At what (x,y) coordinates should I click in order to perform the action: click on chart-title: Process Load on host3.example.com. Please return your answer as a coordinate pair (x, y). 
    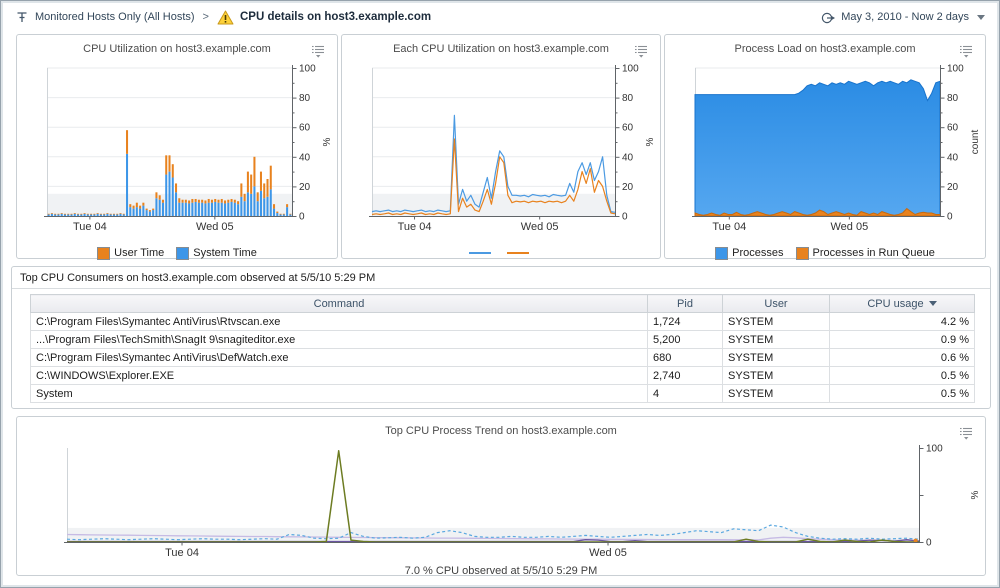
    Looking at the image, I should click on (825, 49).